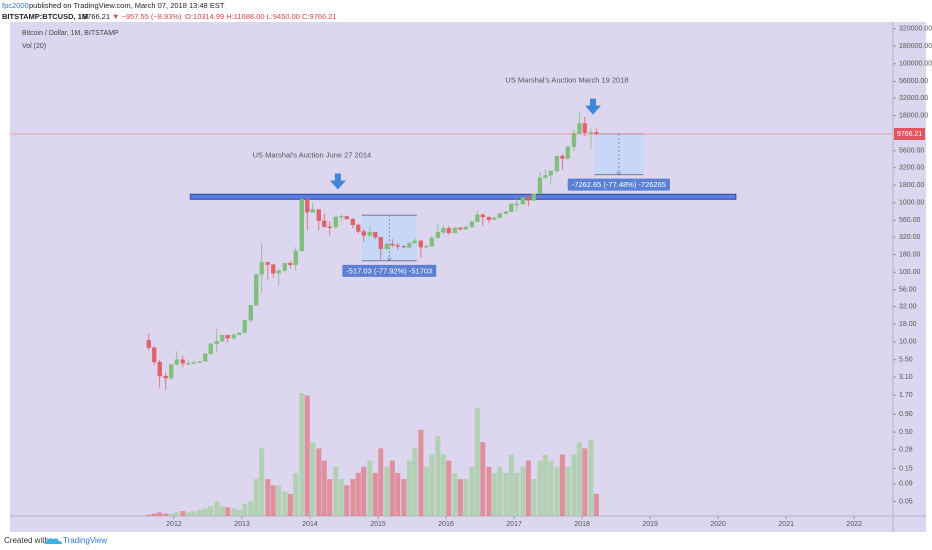 This screenshot has height=550, width=932. What do you see at coordinates (147, 16) in the screenshot?
I see `change: ▼ −957.55 (−8.93%)` at bounding box center [147, 16].